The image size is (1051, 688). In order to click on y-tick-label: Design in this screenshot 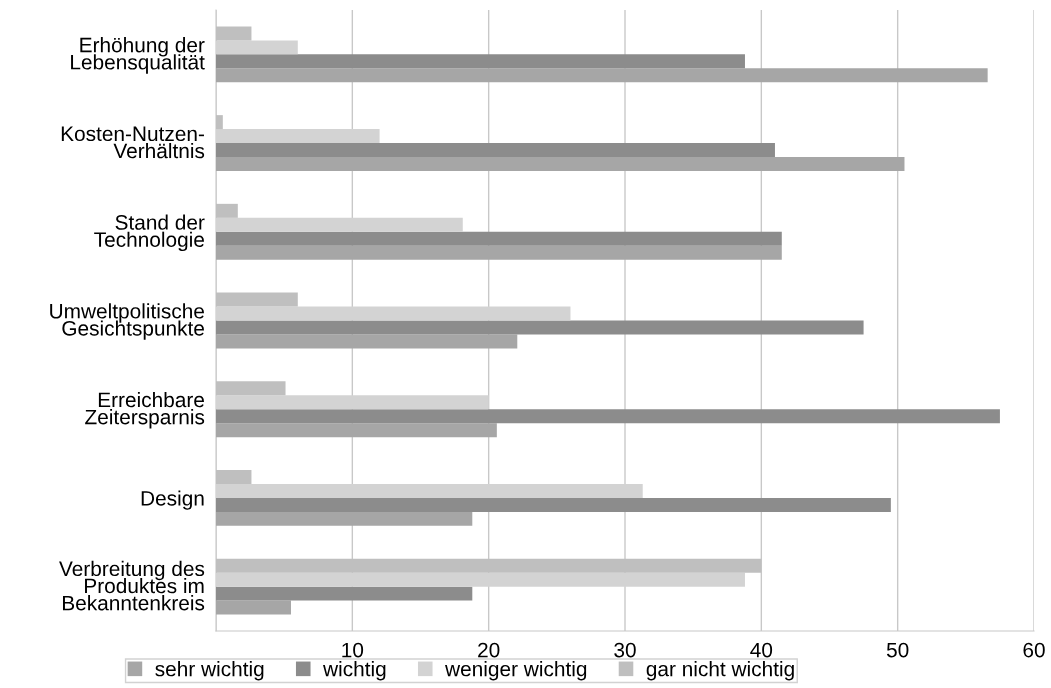, I will do `click(172, 500)`.